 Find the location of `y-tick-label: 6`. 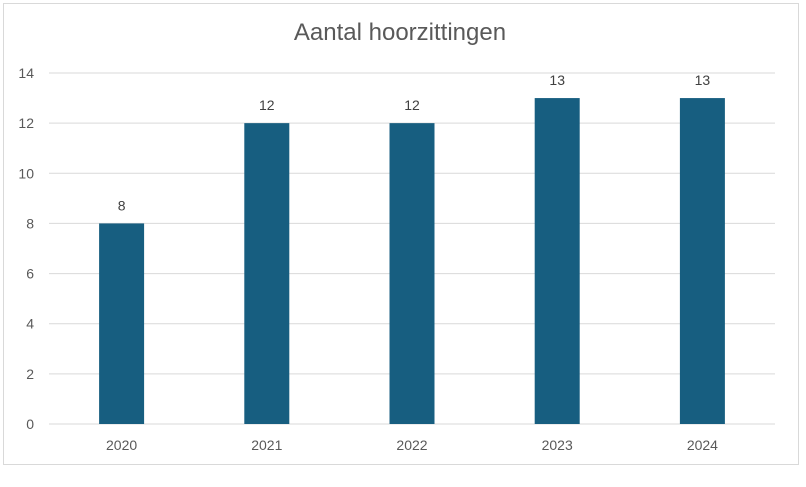

y-tick-label: 6 is located at coordinates (30, 274).